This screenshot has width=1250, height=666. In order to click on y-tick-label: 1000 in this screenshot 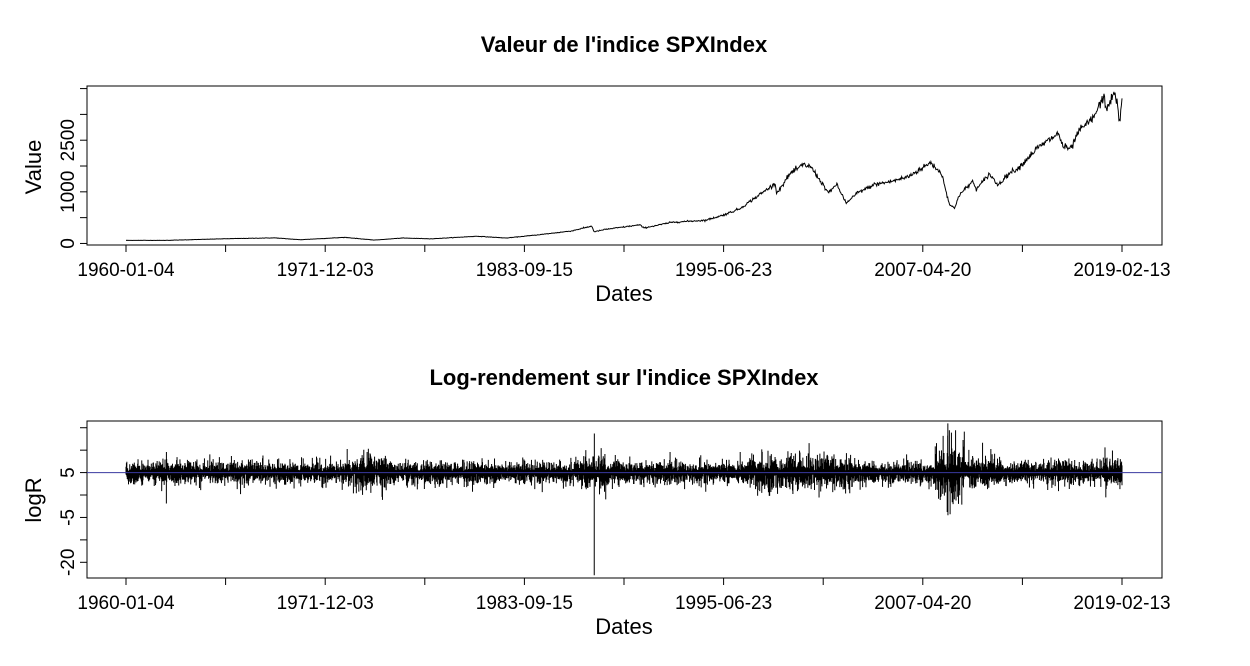, I will do `click(68, 192)`.